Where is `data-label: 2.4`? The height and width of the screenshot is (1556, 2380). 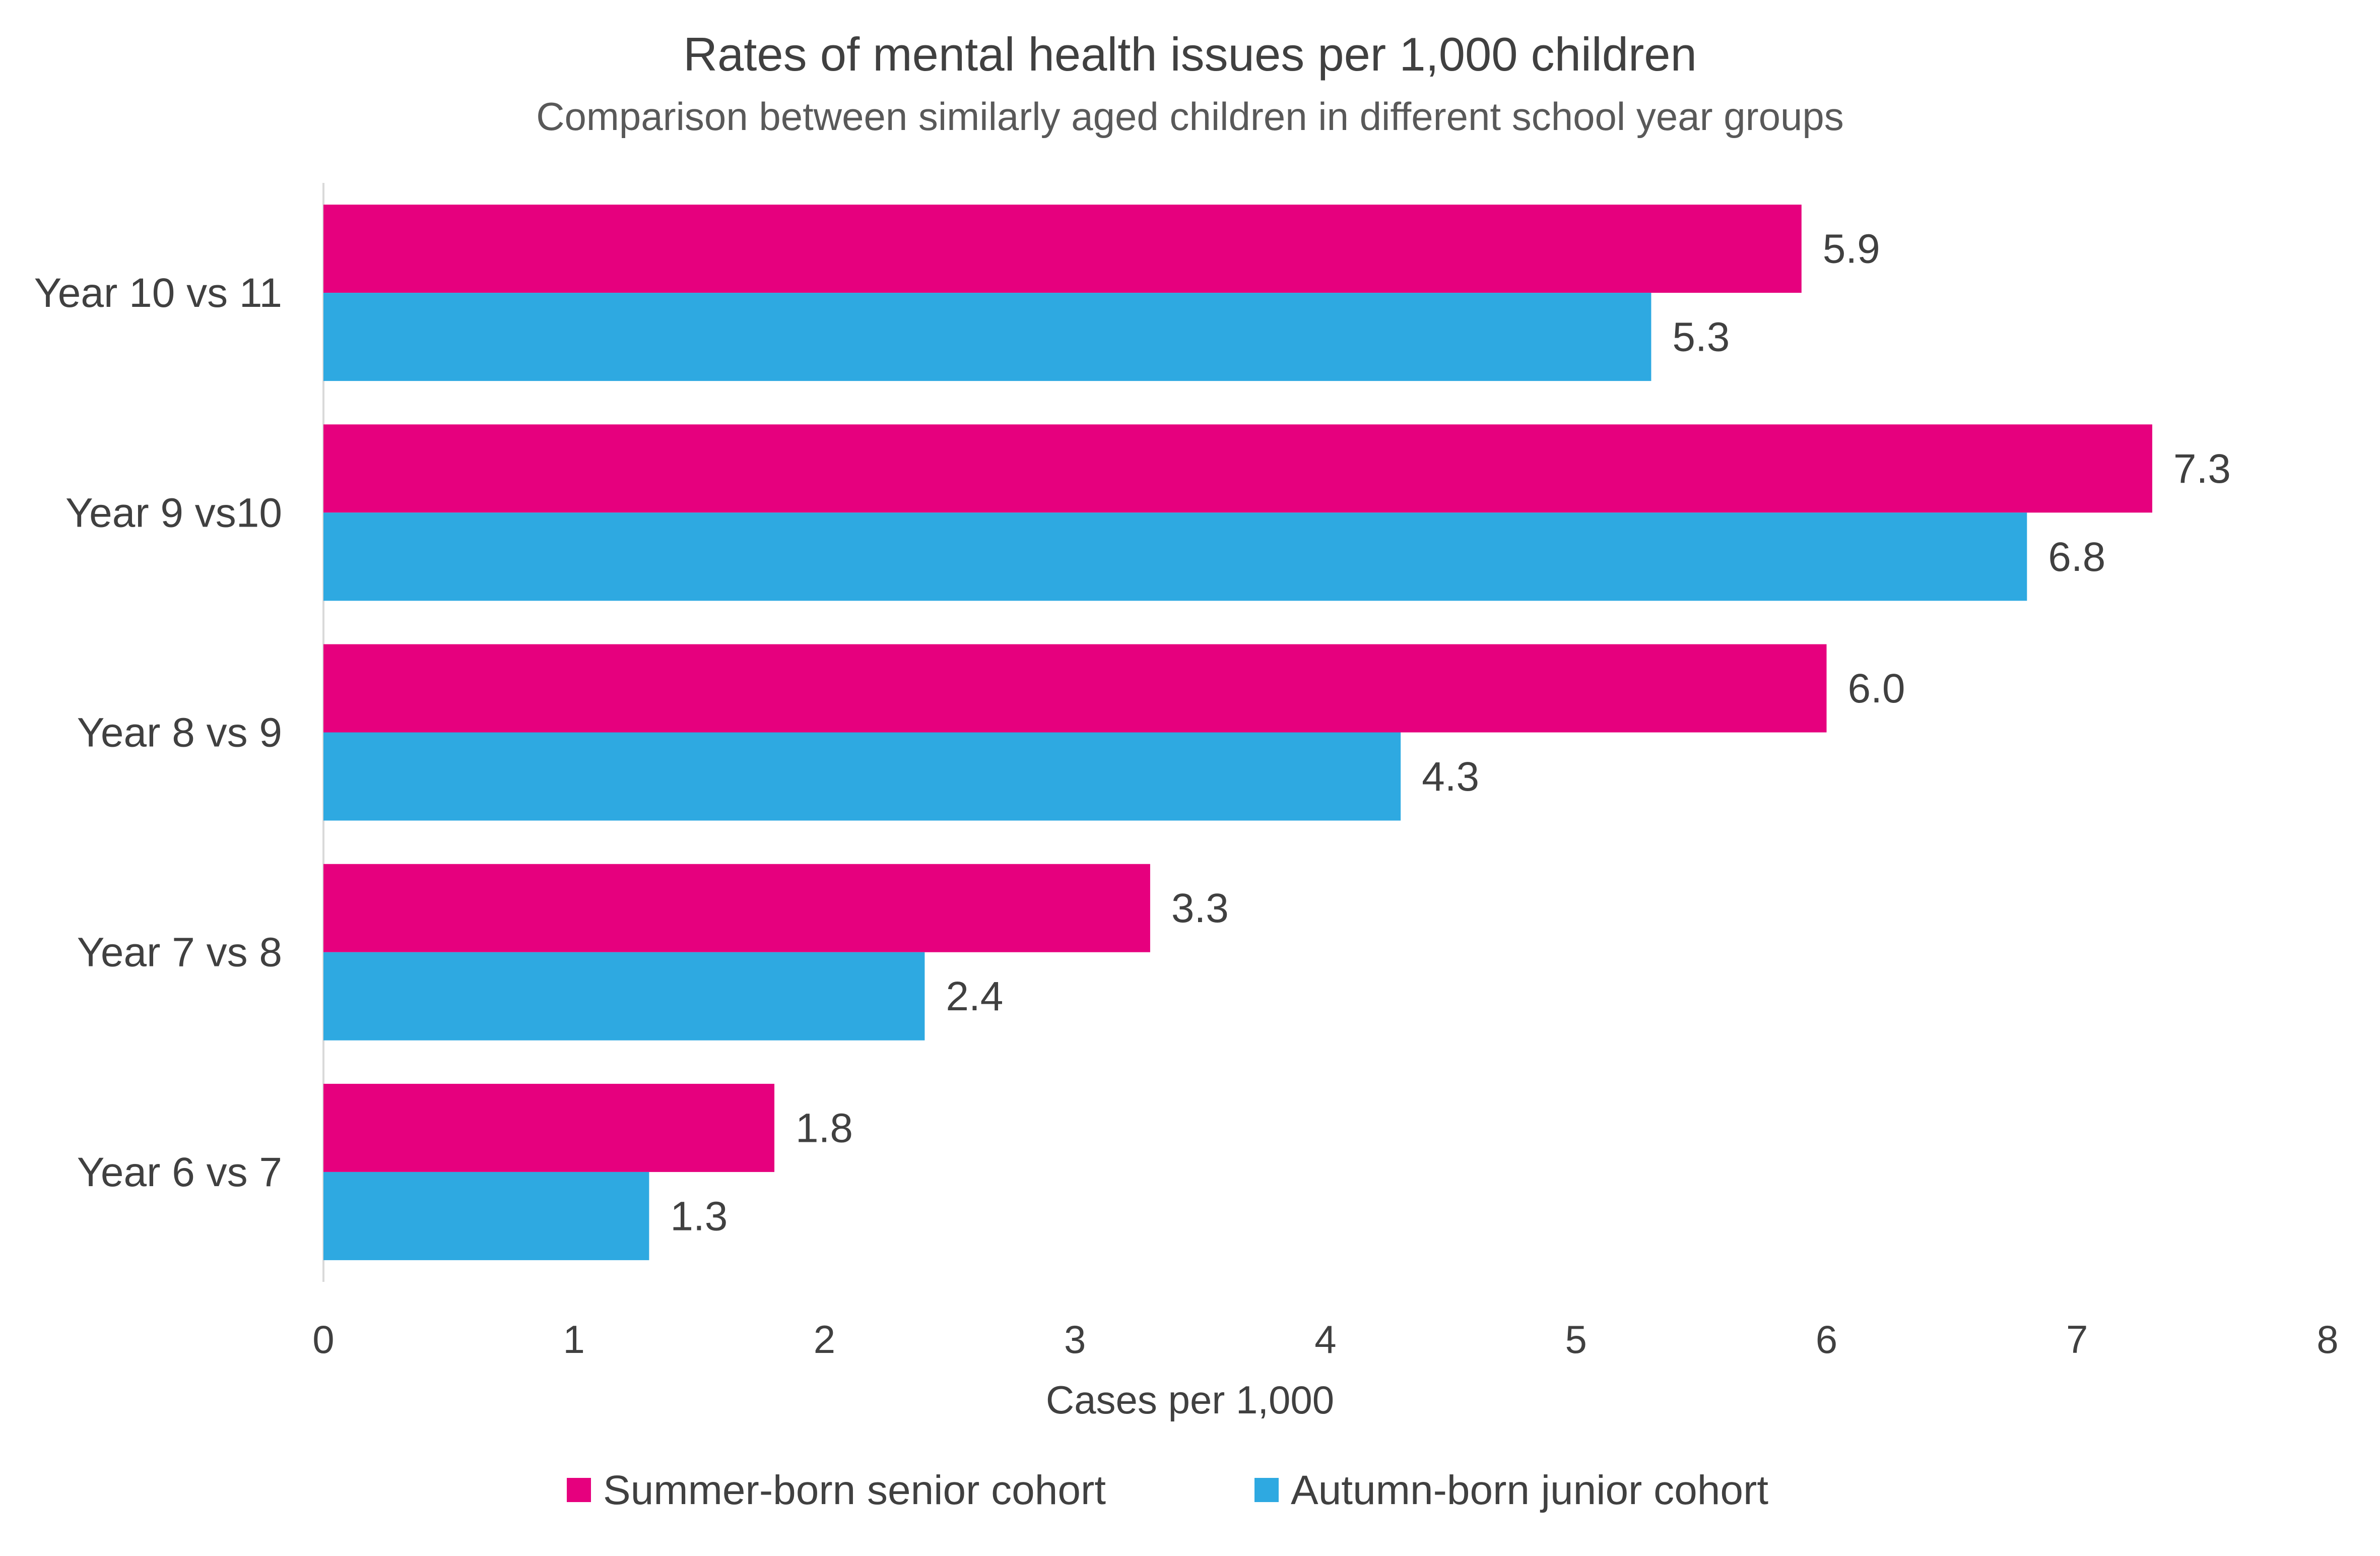
data-label: 2.4 is located at coordinates (974, 996).